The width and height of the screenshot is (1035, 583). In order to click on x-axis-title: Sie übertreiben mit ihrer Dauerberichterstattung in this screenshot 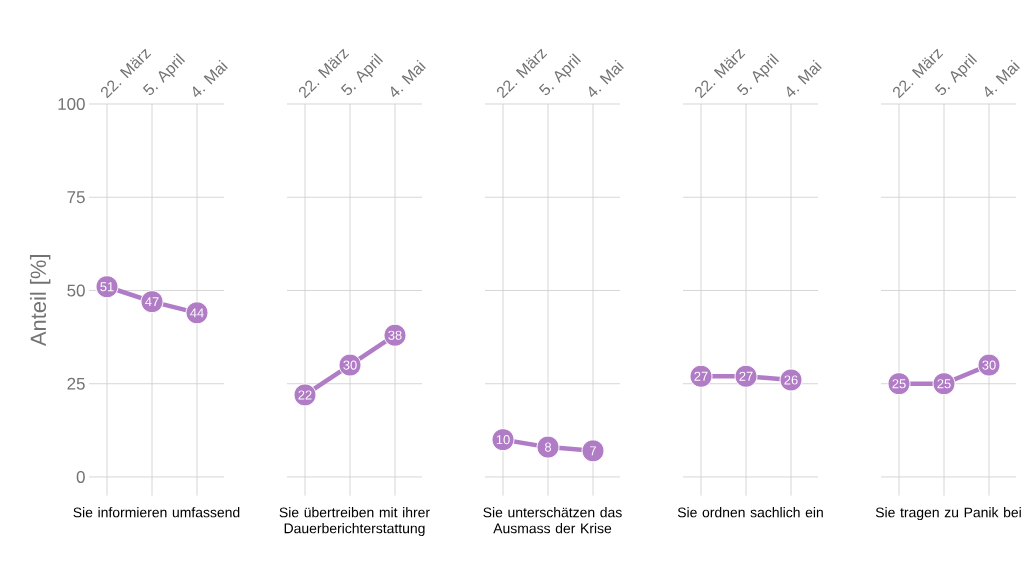, I will do `click(354, 522)`.